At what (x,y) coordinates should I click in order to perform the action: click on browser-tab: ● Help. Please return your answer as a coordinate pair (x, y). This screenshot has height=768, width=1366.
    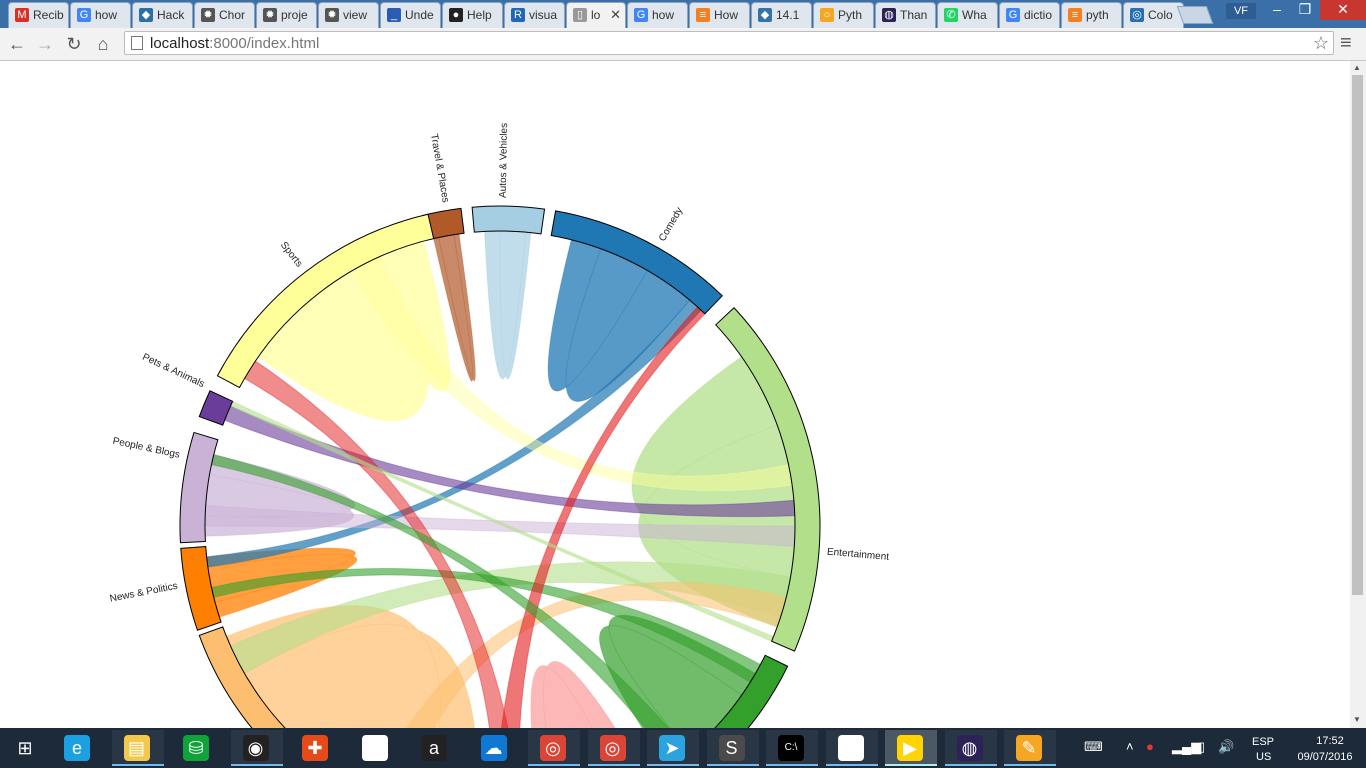
    Looking at the image, I should click on (472, 15).